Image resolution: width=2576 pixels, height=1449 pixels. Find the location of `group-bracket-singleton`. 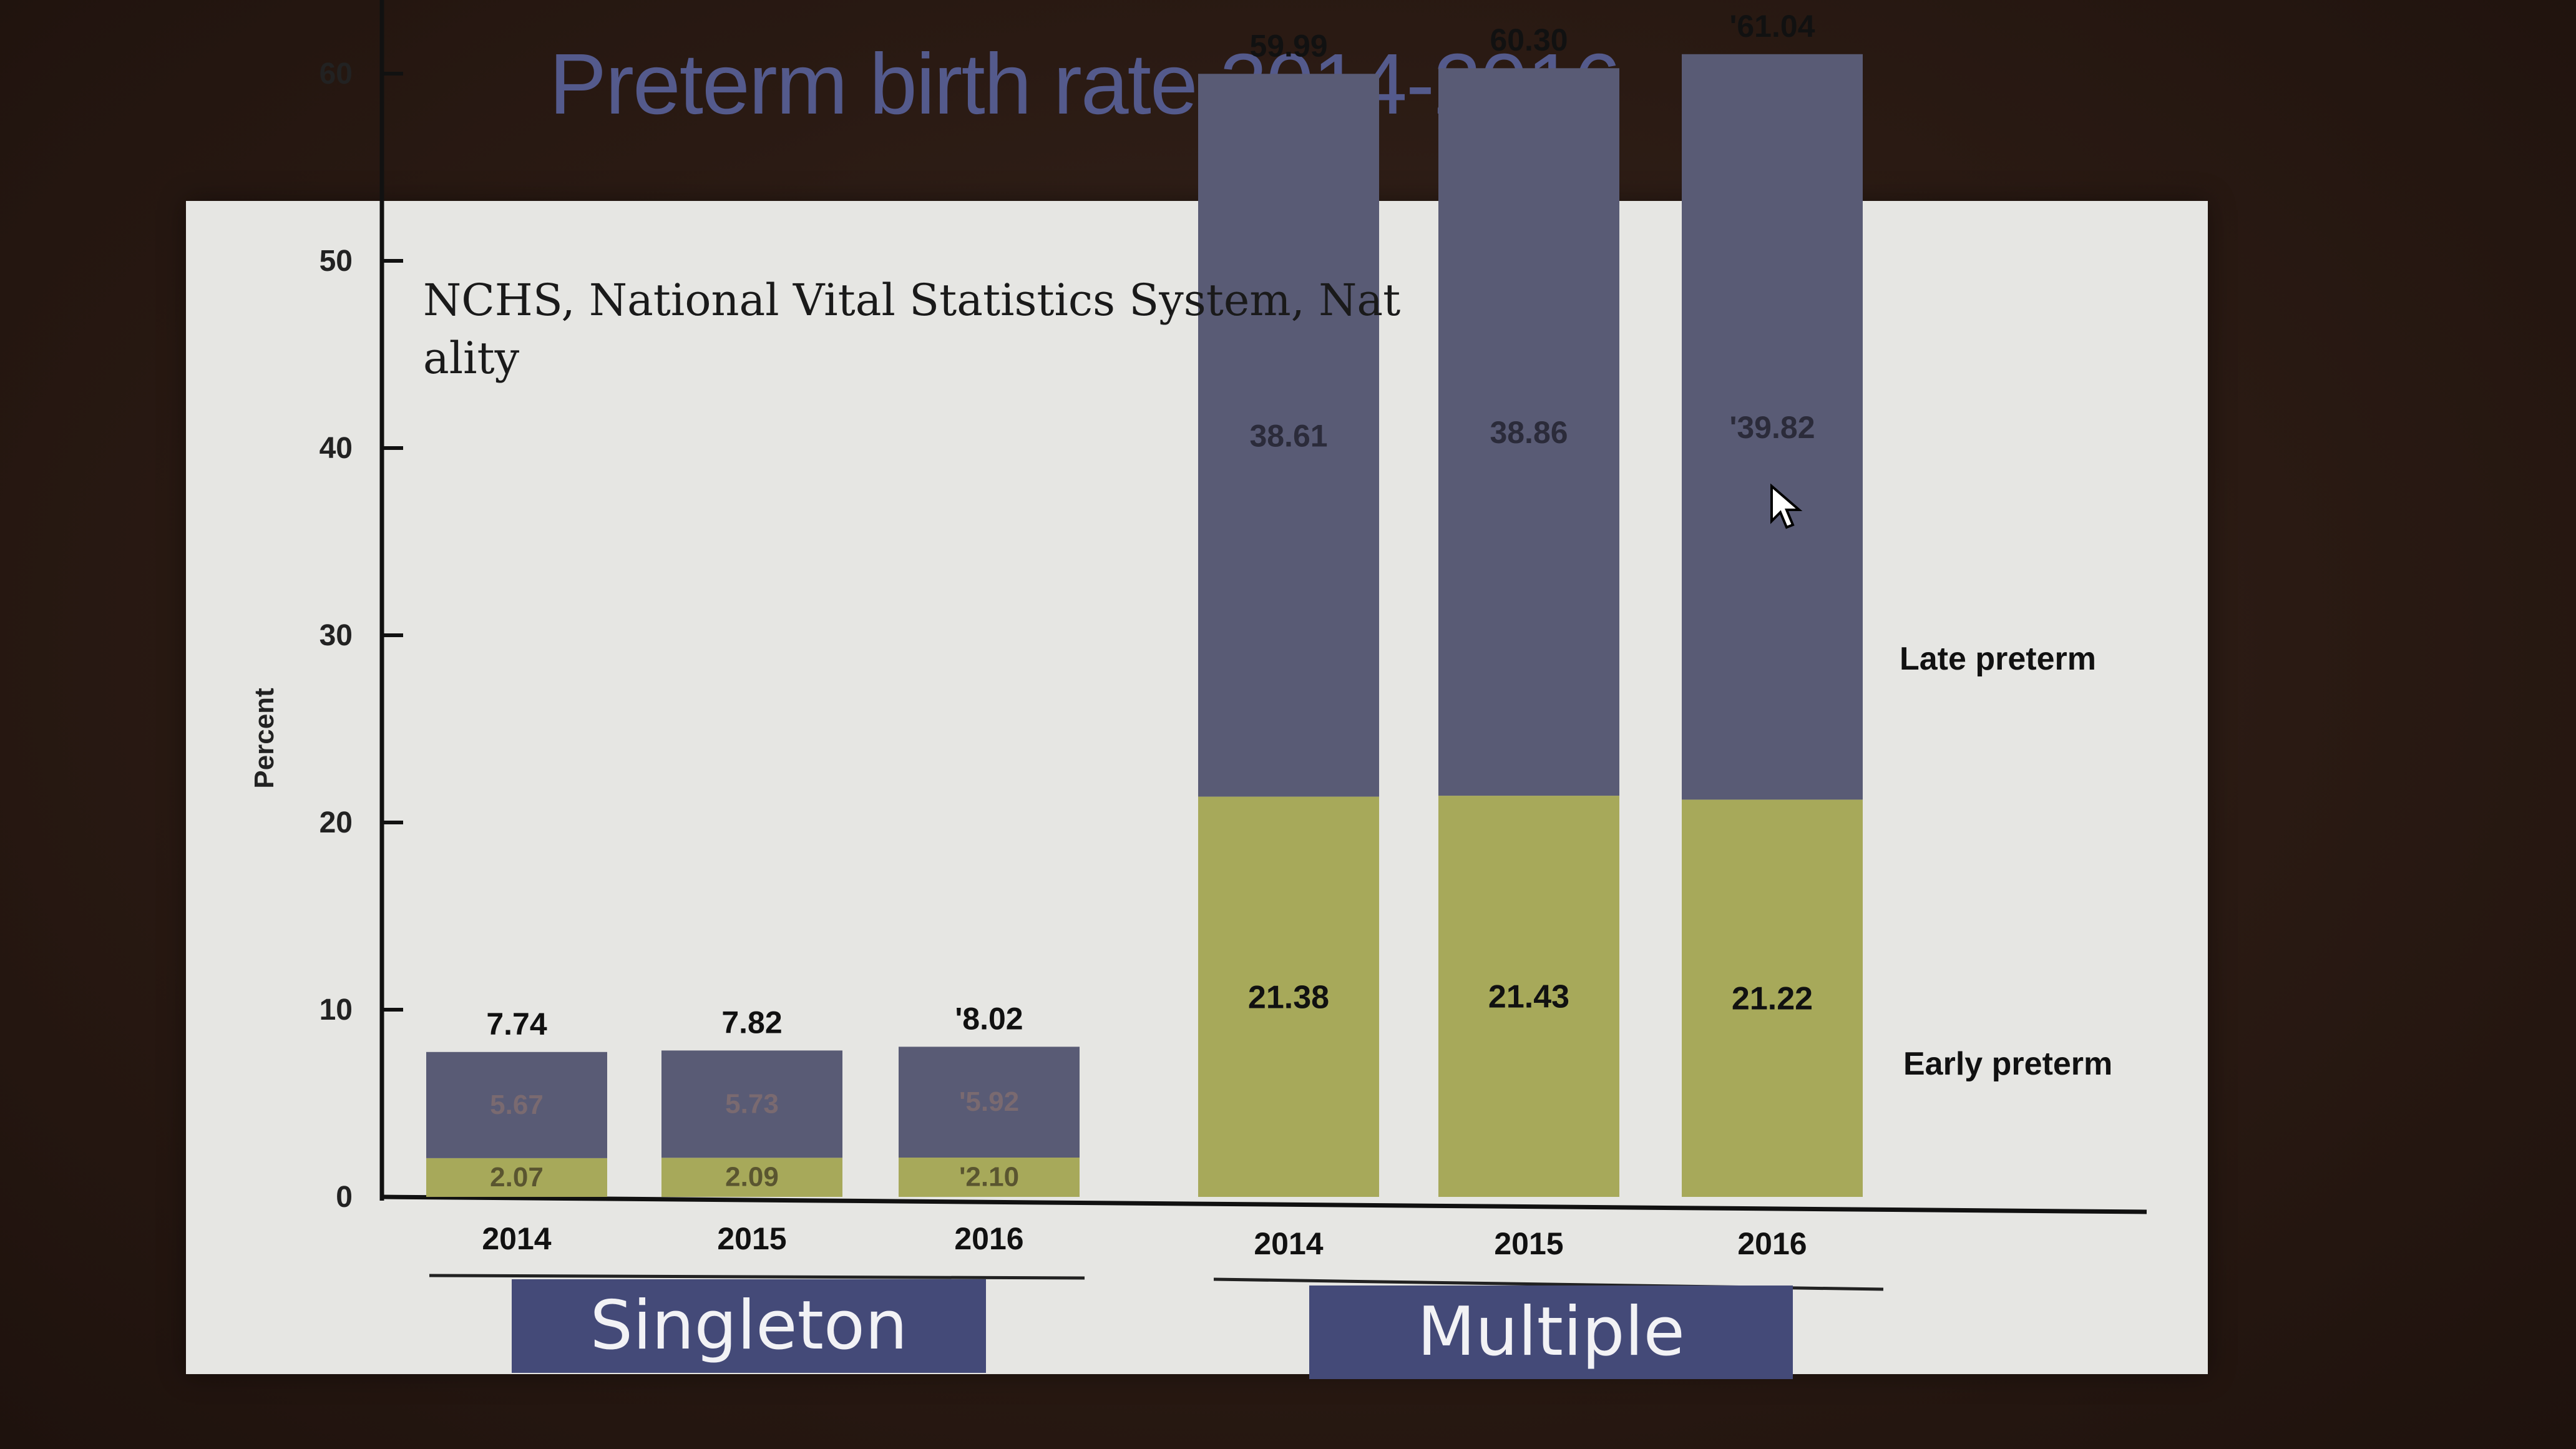

group-bracket-singleton is located at coordinates (757, 1277).